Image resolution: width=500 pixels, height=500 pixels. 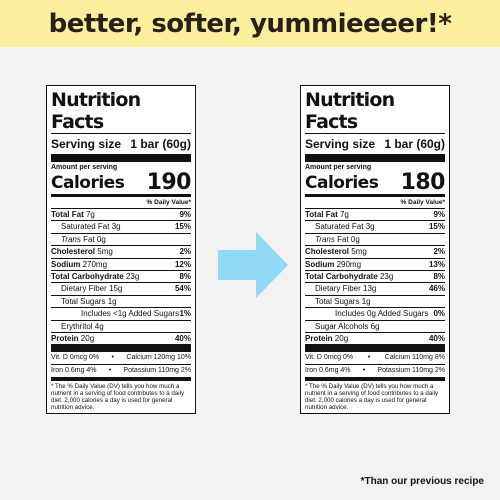 I want to click on calories-row: Calories 190, so click(x=121, y=182).